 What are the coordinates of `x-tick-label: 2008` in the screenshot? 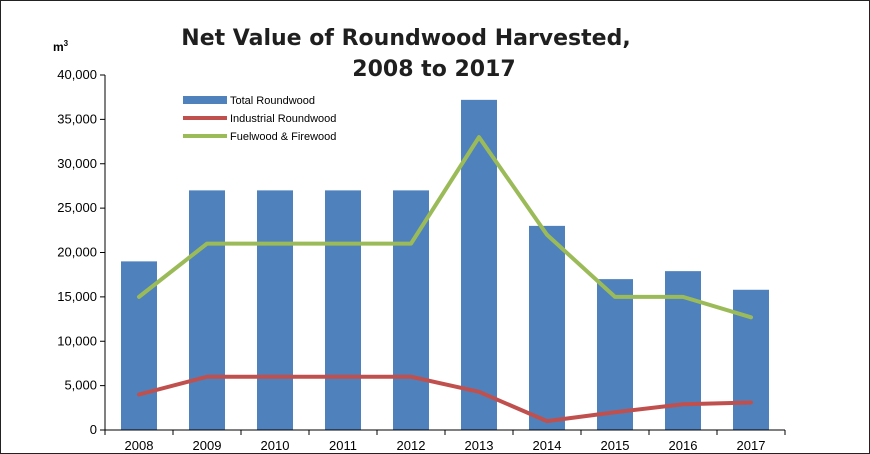 It's located at (139, 445).